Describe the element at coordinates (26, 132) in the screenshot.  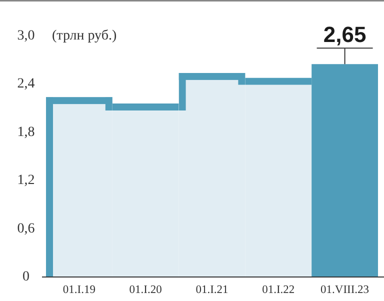
I see `y-tick-label: 1,8` at that location.